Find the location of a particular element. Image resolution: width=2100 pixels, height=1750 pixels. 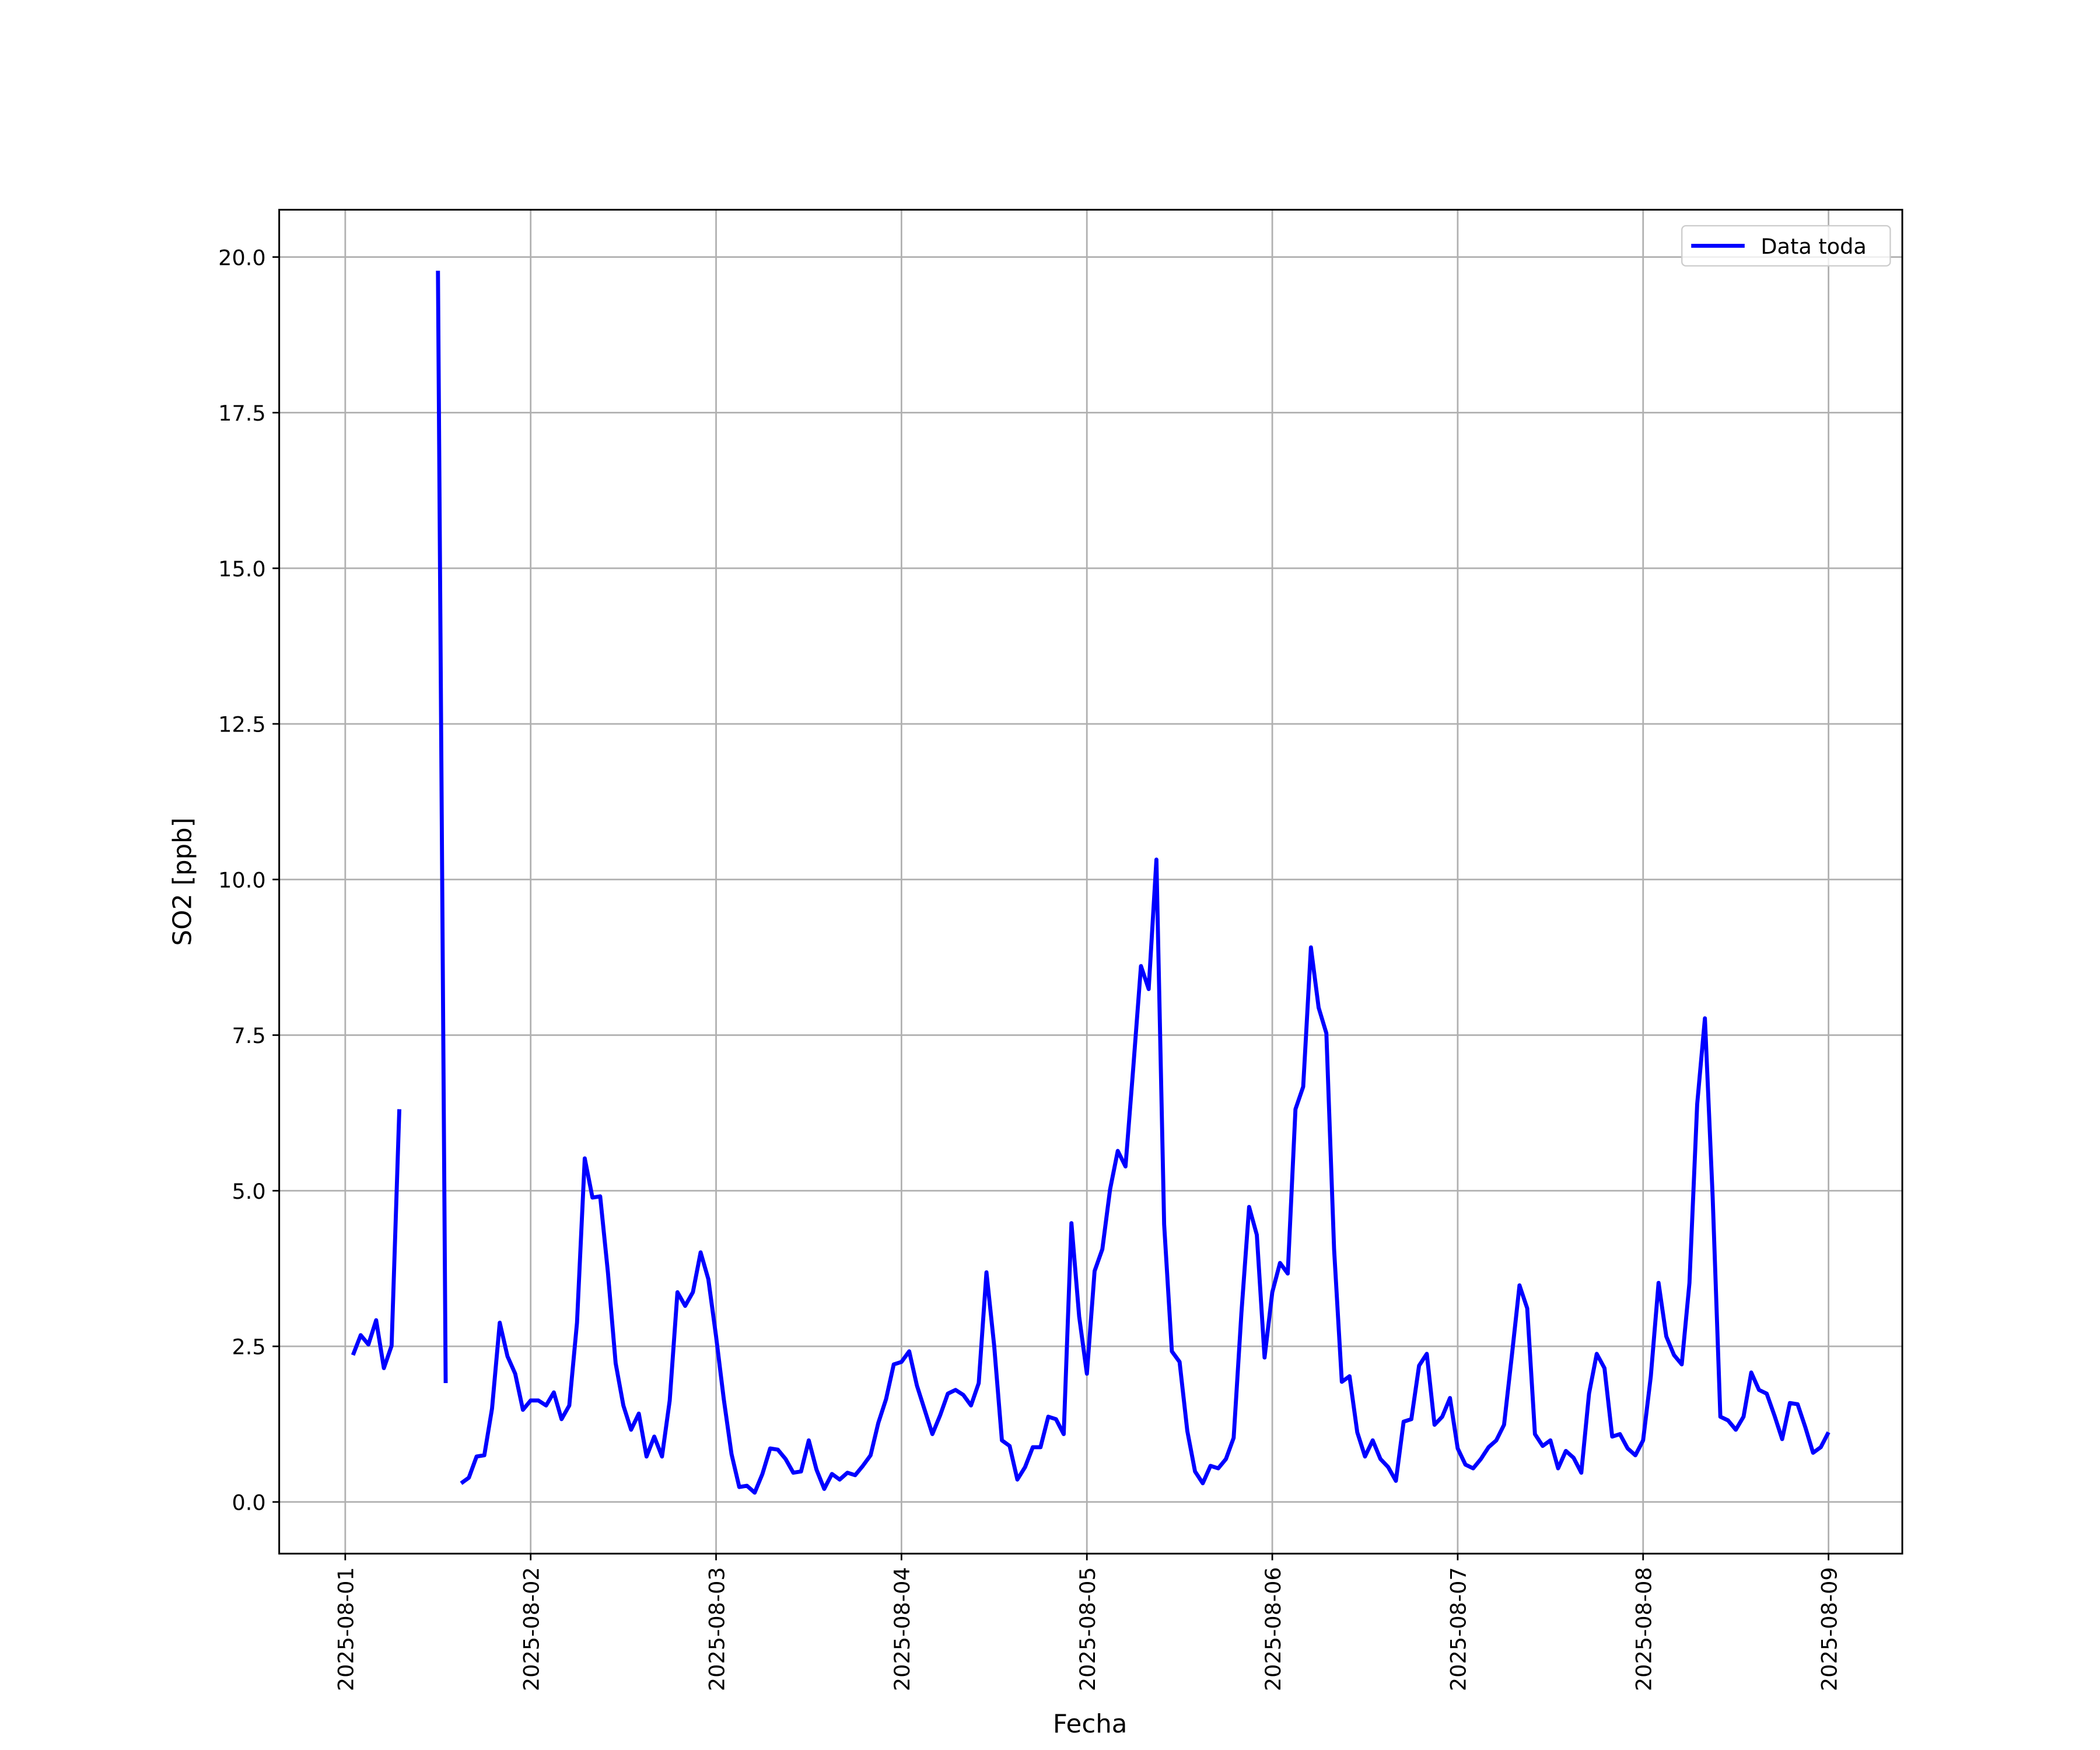

y-tick-label: 12.5 is located at coordinates (242, 724).